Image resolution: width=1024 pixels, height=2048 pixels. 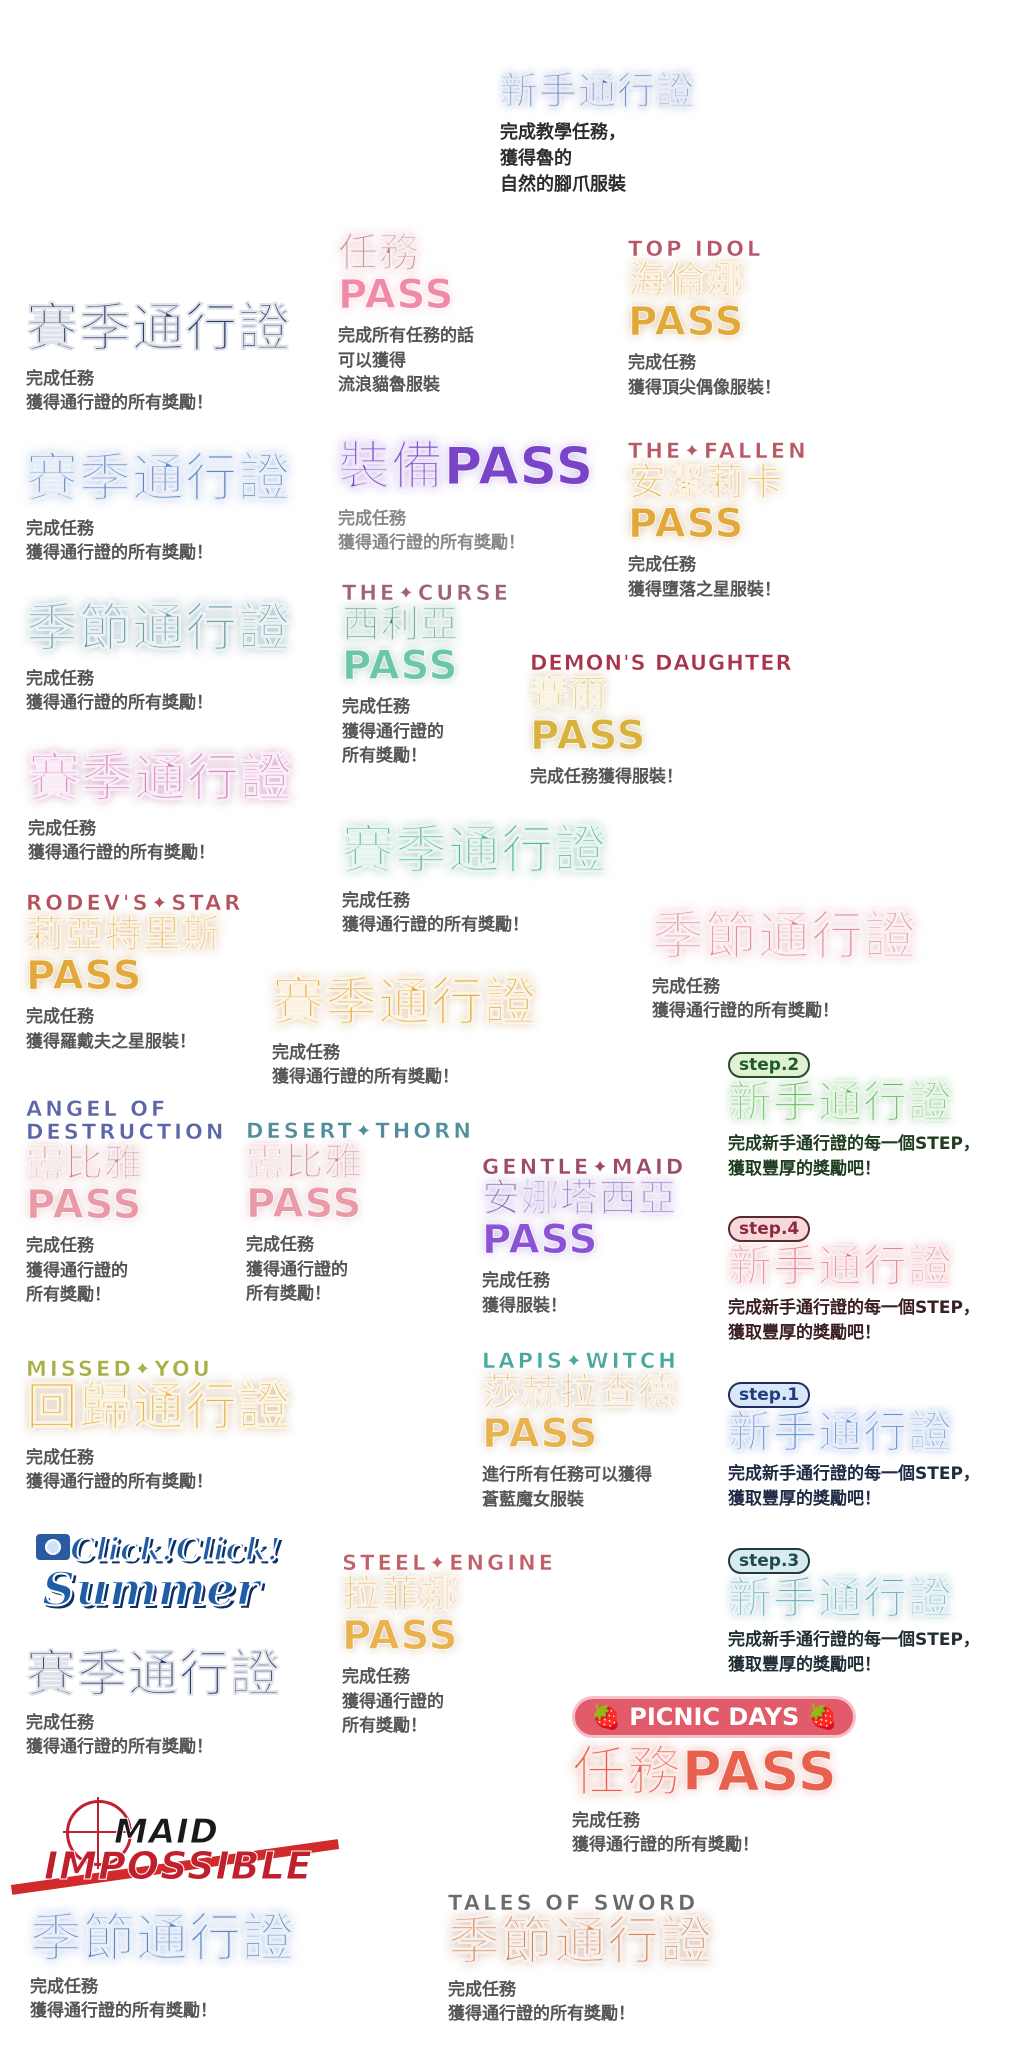 What do you see at coordinates (119, 391) in the screenshot?
I see `season-pass-navy-desc: 完成任務 獲得通行證的所有獎勵！` at bounding box center [119, 391].